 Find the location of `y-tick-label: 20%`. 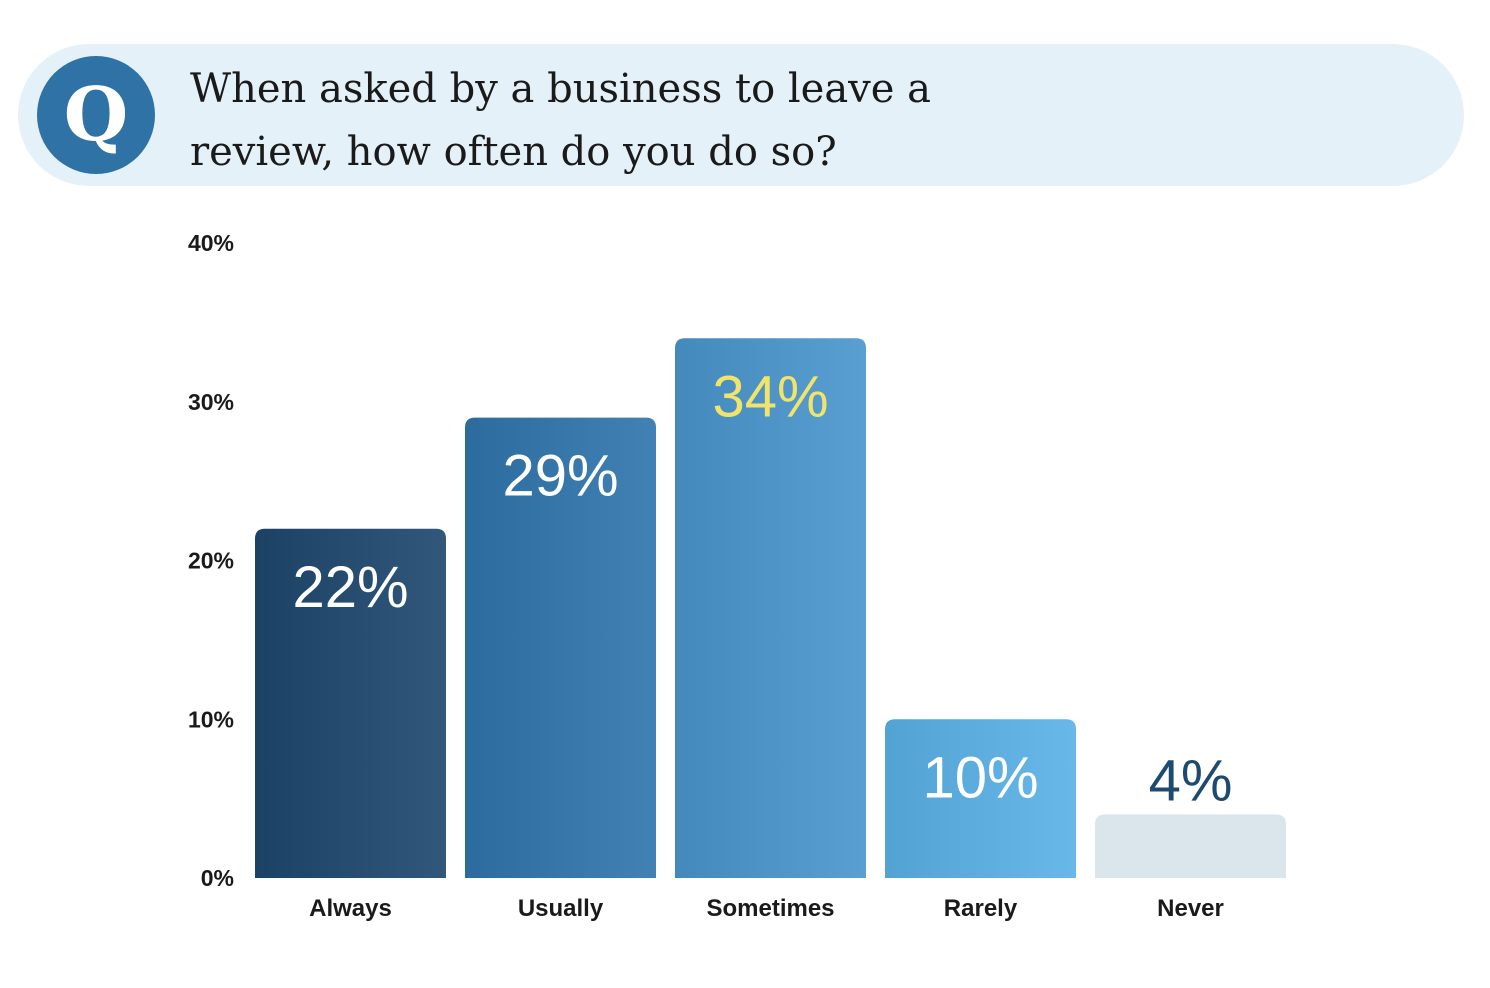

y-tick-label: 20% is located at coordinates (211, 561).